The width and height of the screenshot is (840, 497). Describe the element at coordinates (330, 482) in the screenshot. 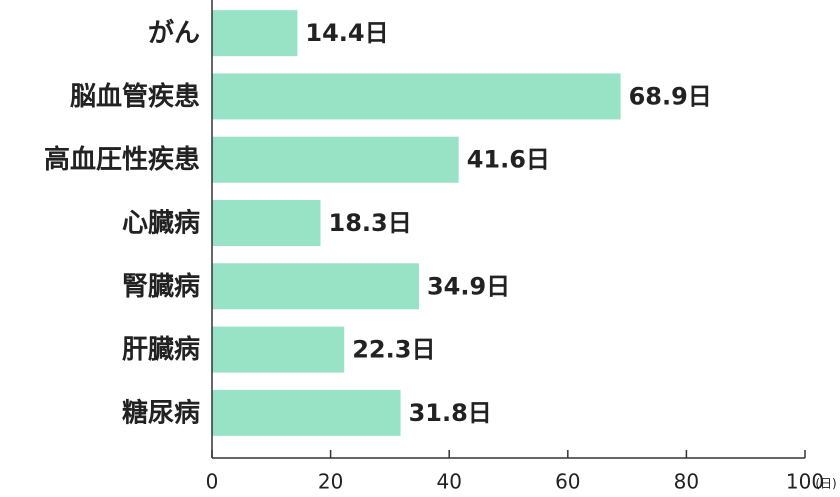

I see `x-tick-label: 20` at that location.